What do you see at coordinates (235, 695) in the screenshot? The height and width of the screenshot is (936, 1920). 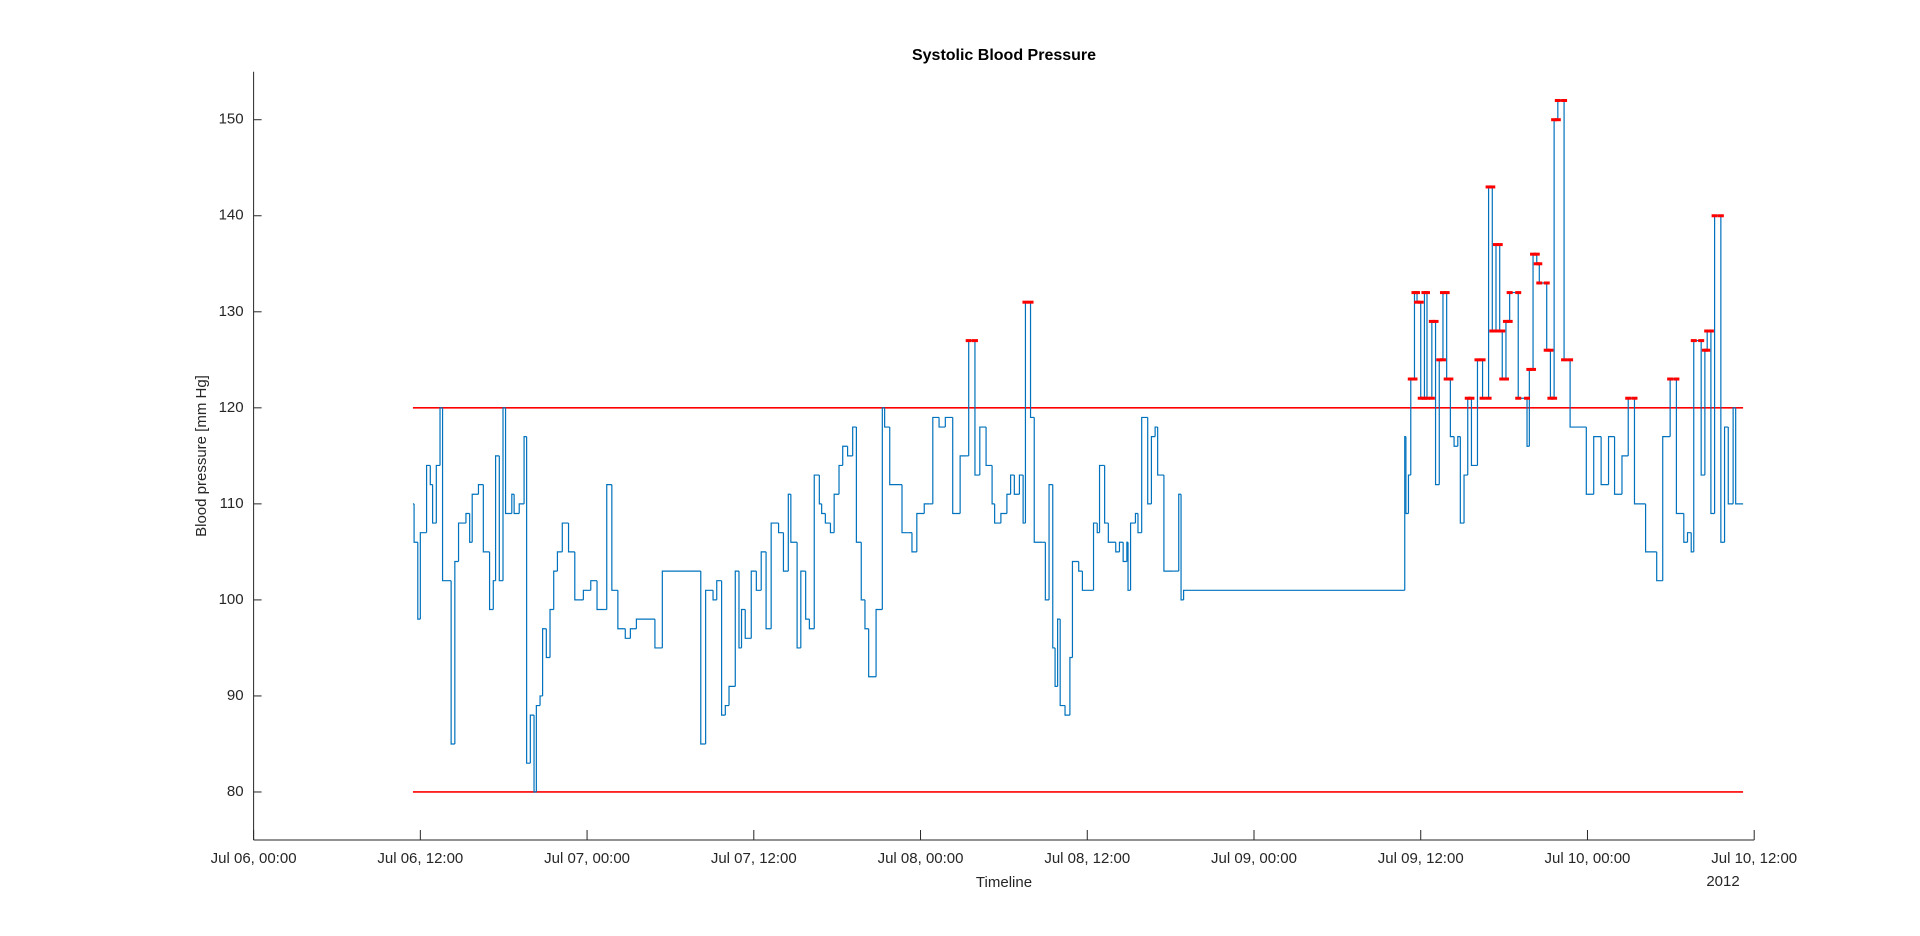 I see `y-tick-label: 90` at bounding box center [235, 695].